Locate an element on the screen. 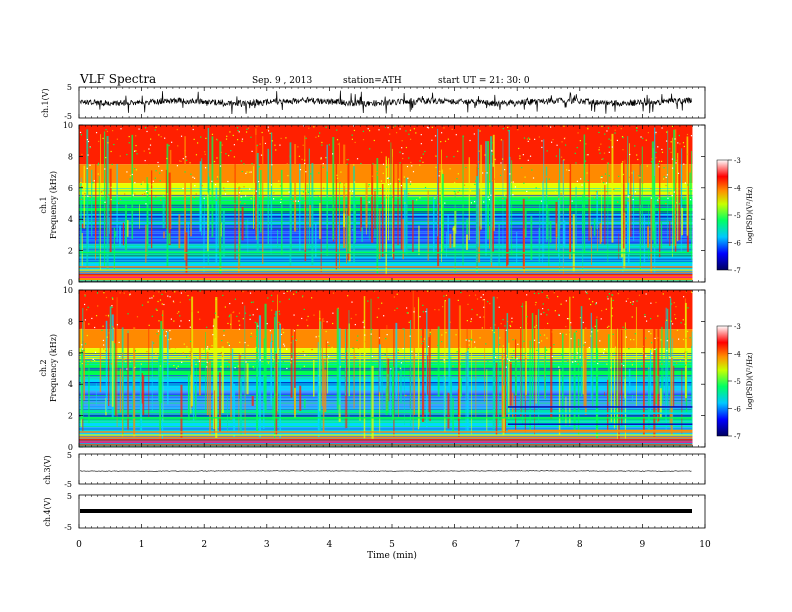 The height and width of the screenshot is (612, 792). ch3-waveform-panel: 5 -5 ch.3(V) is located at coordinates (374, 470).